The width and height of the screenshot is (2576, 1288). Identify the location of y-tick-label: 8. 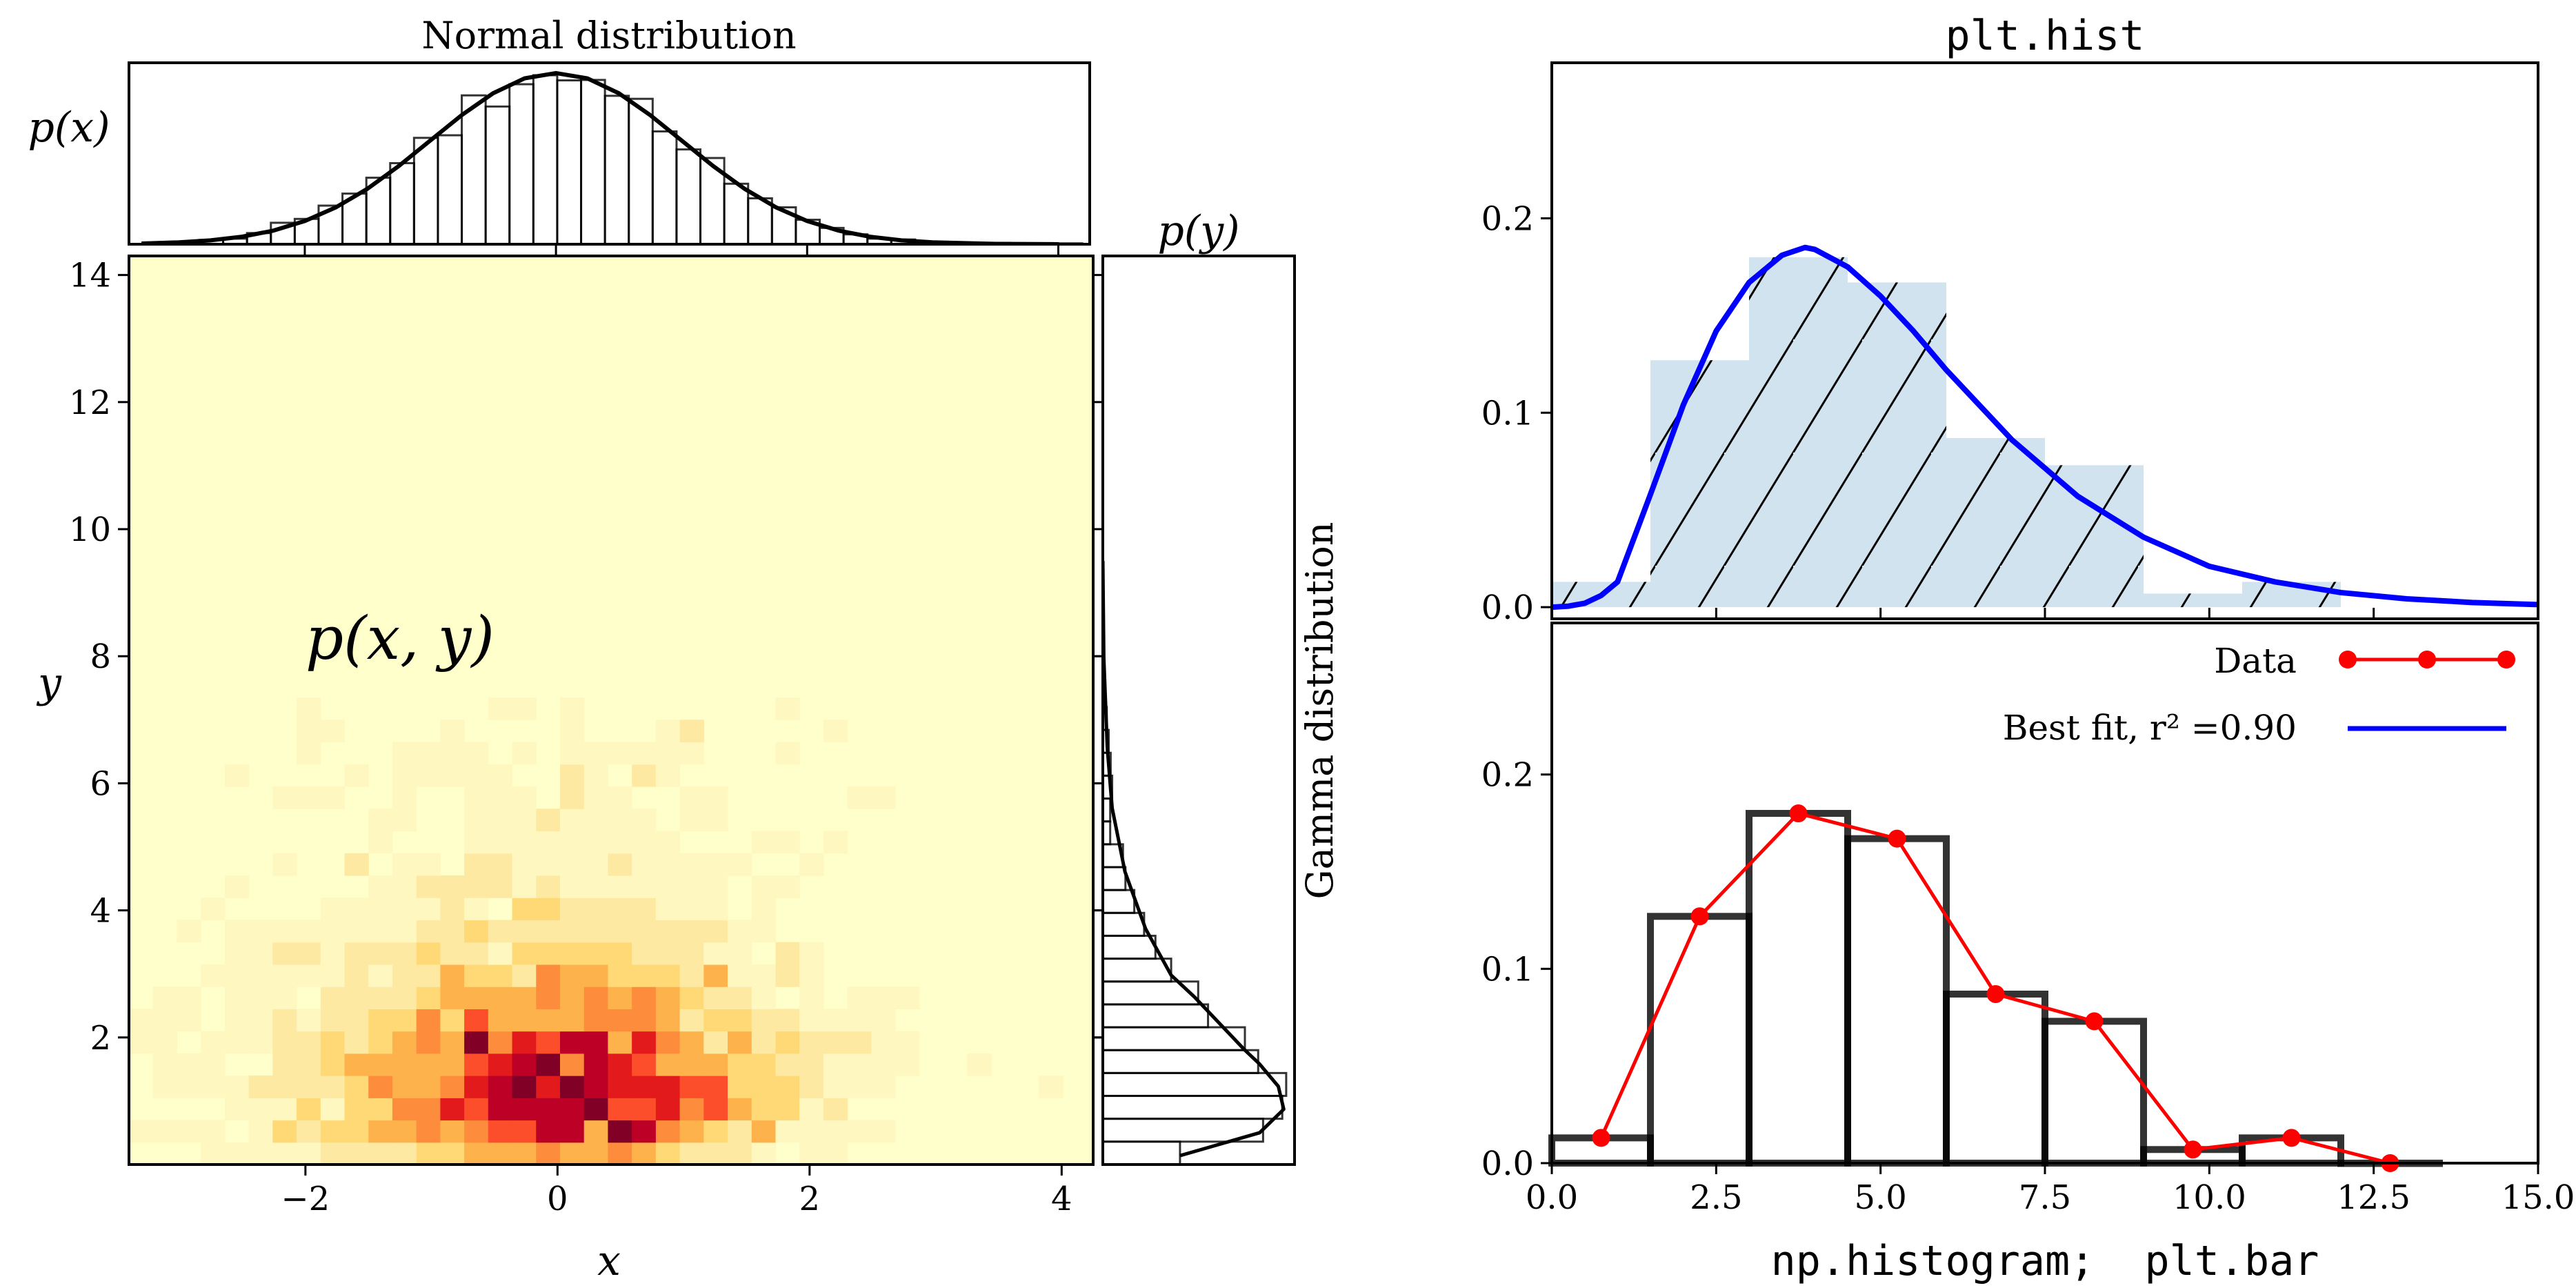
(100, 656).